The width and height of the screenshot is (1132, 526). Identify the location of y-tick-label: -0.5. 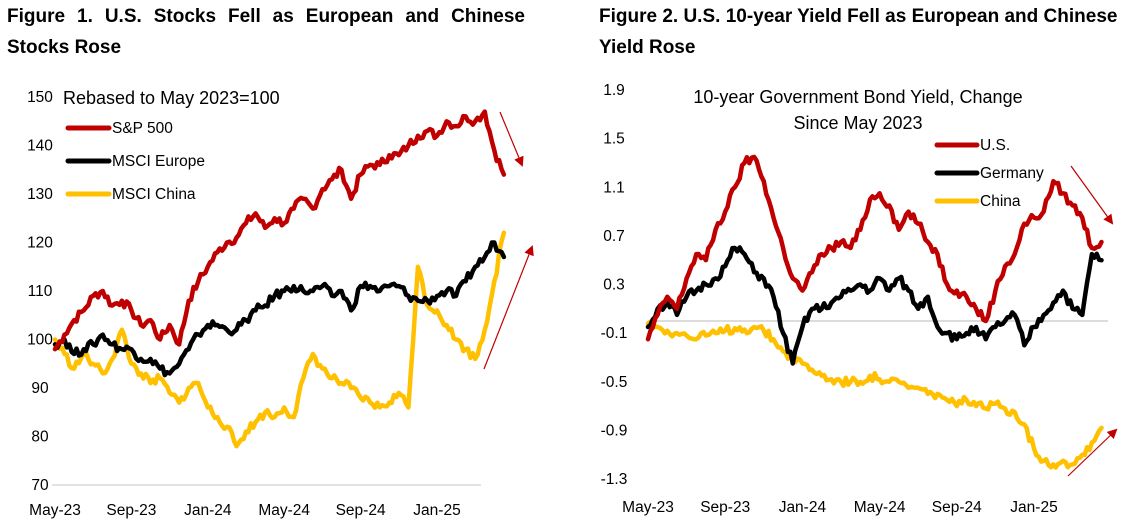
(614, 382).